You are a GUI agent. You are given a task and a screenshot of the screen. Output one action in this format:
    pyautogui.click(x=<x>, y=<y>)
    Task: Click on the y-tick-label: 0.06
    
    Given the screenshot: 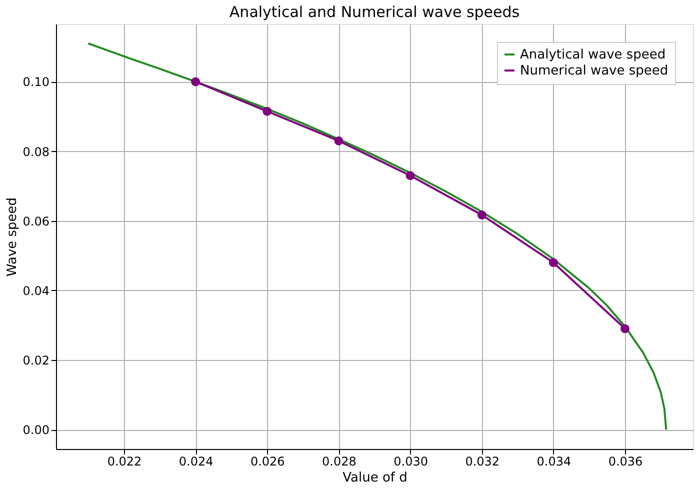 What is the action you would take?
    pyautogui.click(x=36, y=221)
    